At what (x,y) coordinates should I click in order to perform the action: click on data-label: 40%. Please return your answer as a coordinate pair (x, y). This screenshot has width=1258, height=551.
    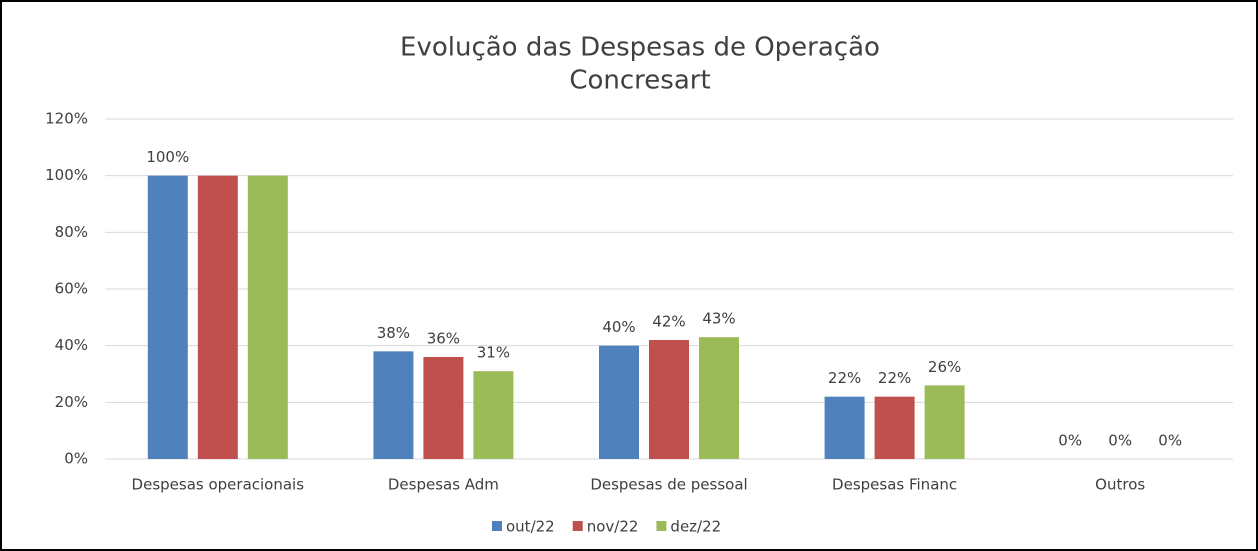
    Looking at the image, I should click on (618, 327).